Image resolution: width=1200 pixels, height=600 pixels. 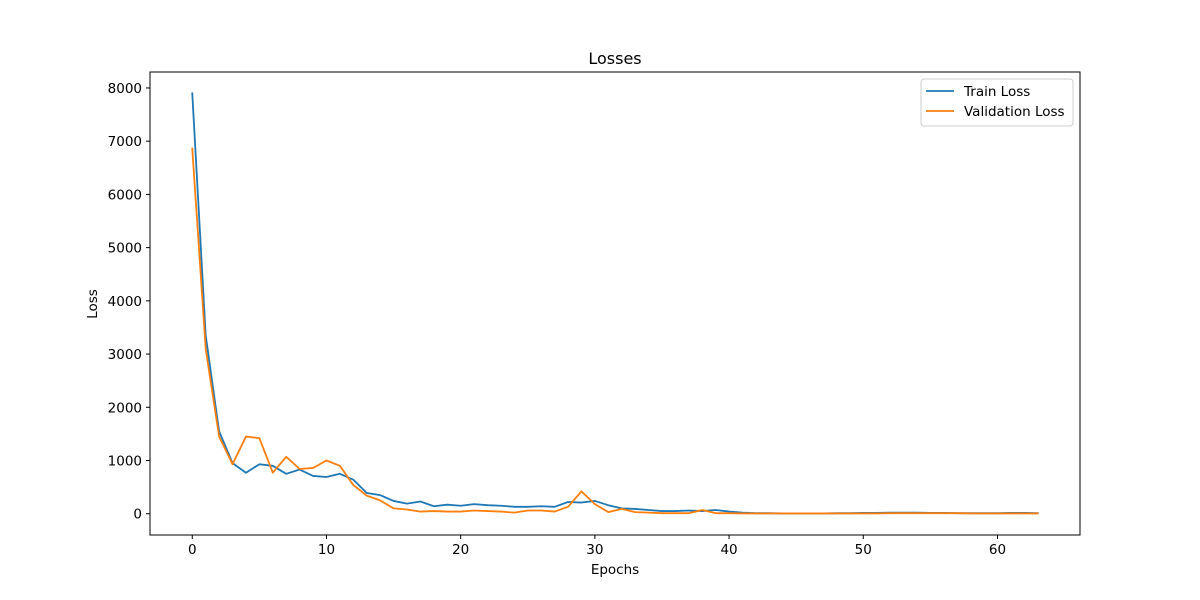 I want to click on chart-title: Losses, so click(x=614, y=58).